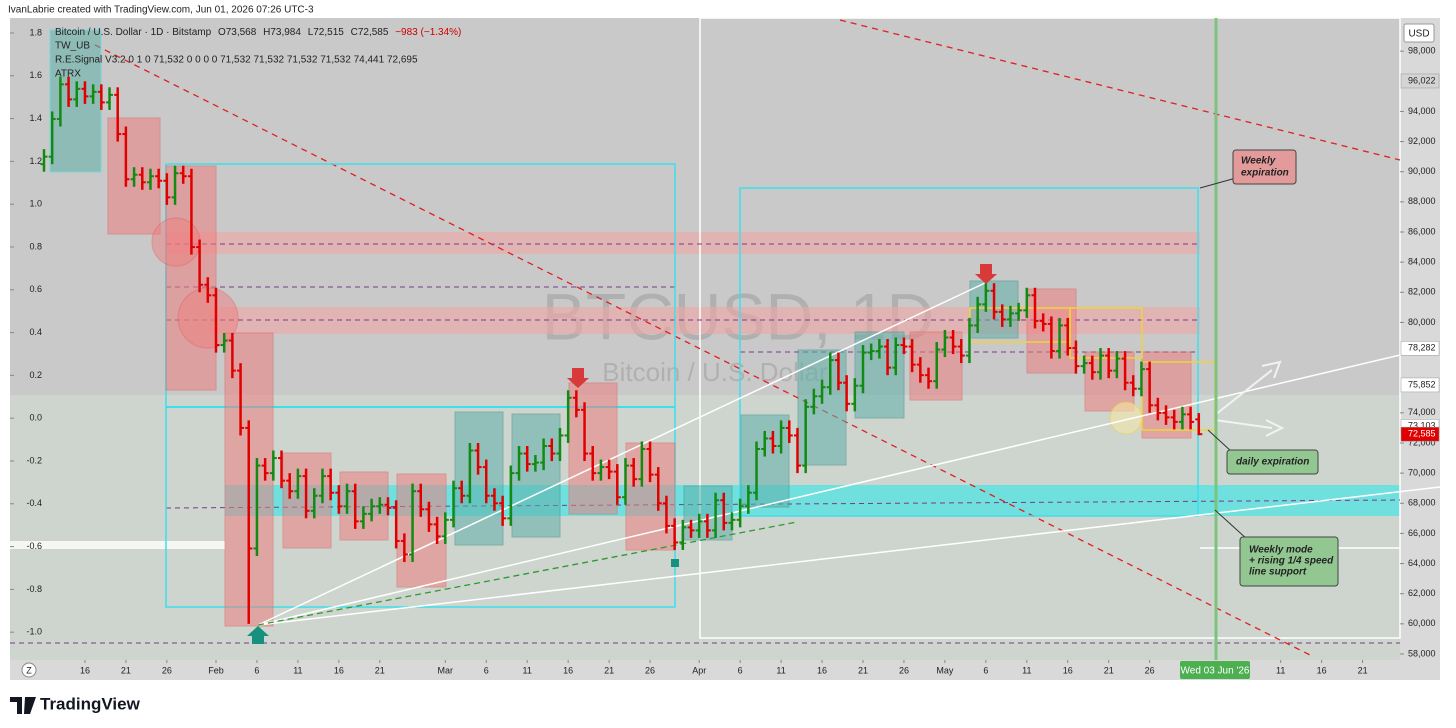  What do you see at coordinates (1422, 593) in the screenshot?
I see `y-tick-label: 62,000` at bounding box center [1422, 593].